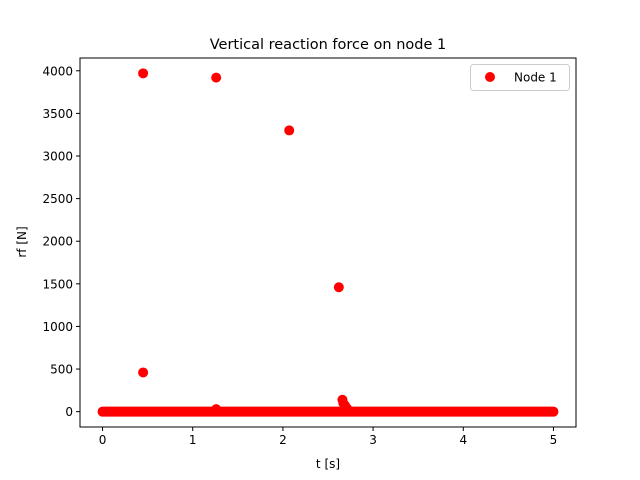 This screenshot has height=480, width=640. Describe the element at coordinates (490, 77) in the screenshot. I see `legend-marker` at that location.